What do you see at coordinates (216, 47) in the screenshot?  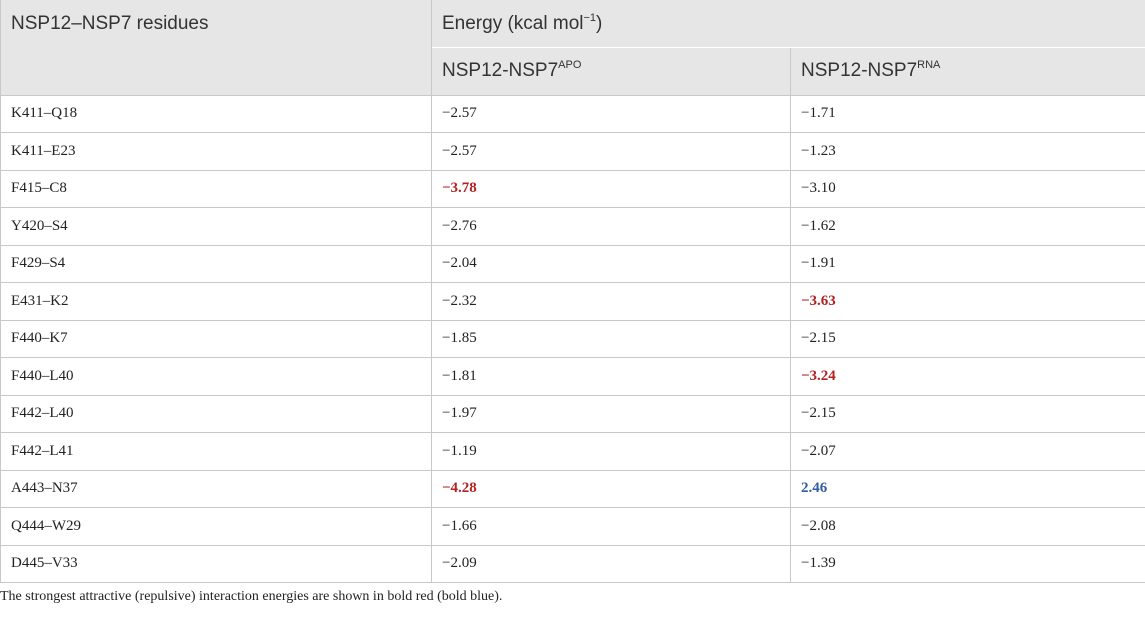 I see `header-residues: NSP12–NSP7 residues` at bounding box center [216, 47].